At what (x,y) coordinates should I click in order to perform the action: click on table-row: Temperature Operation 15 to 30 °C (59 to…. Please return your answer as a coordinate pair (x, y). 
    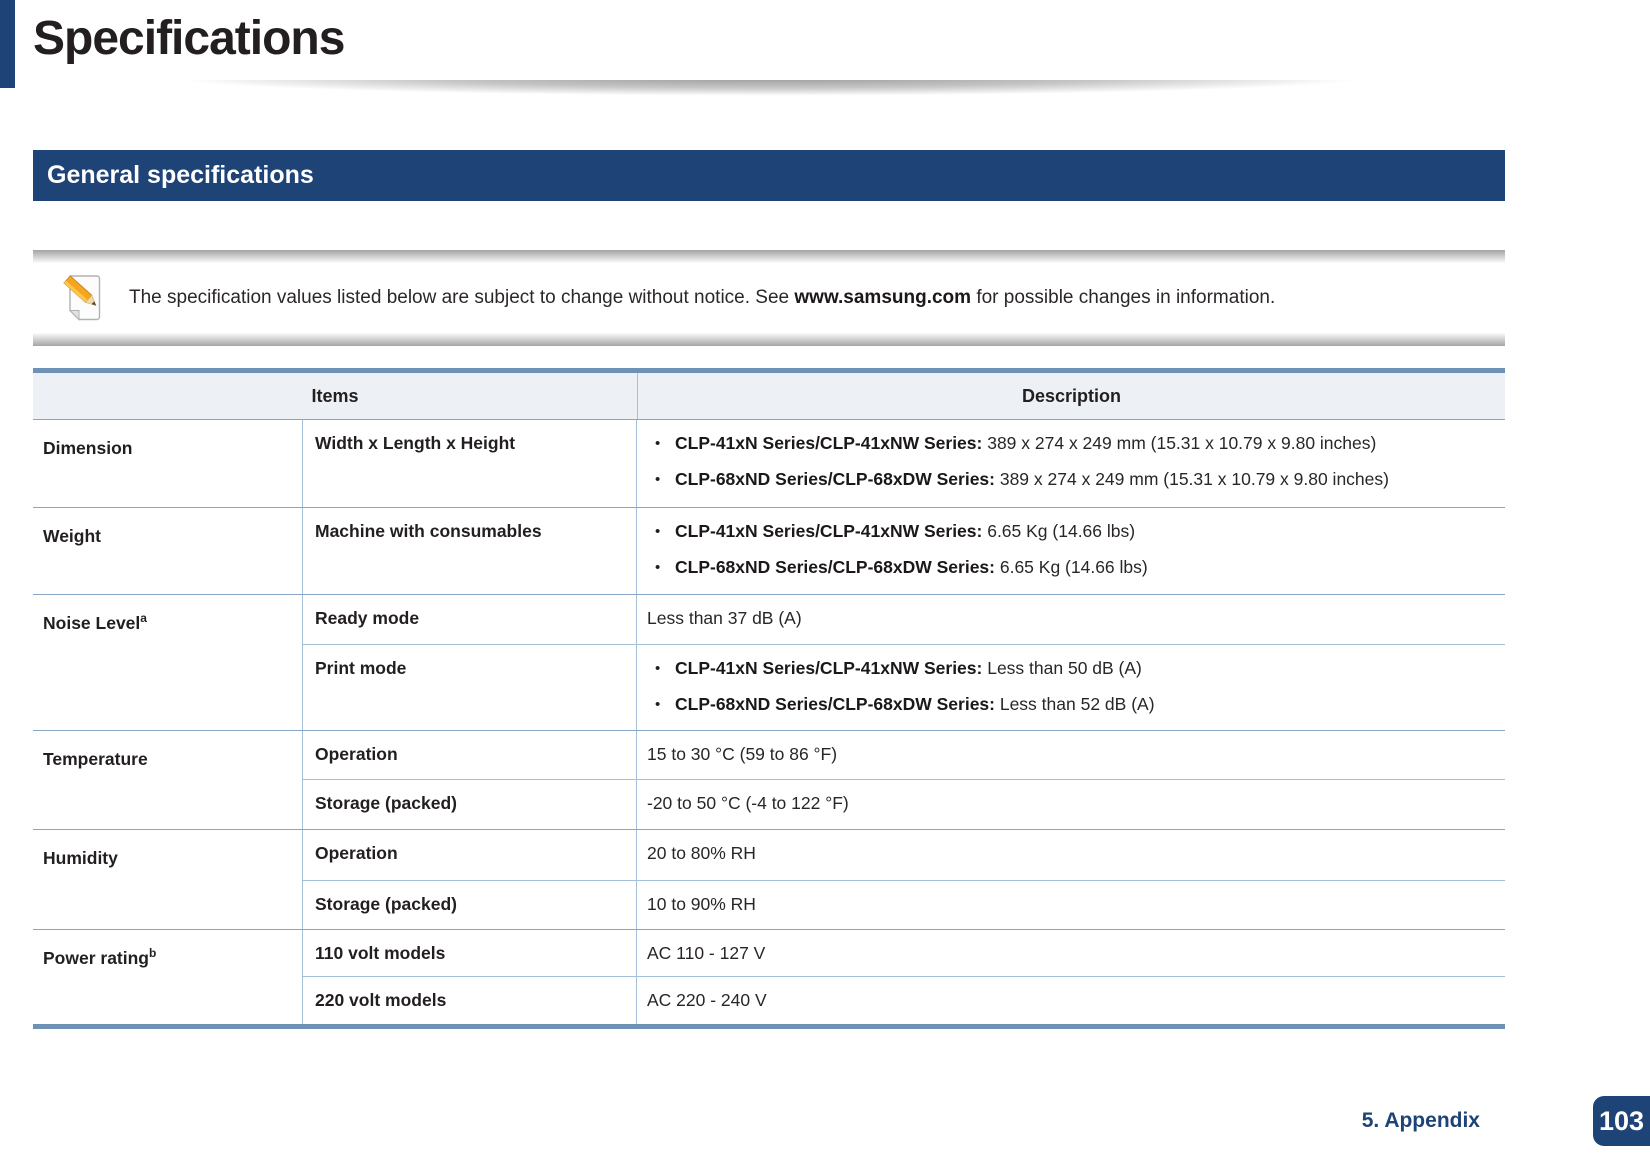
    Looking at the image, I should click on (769, 779).